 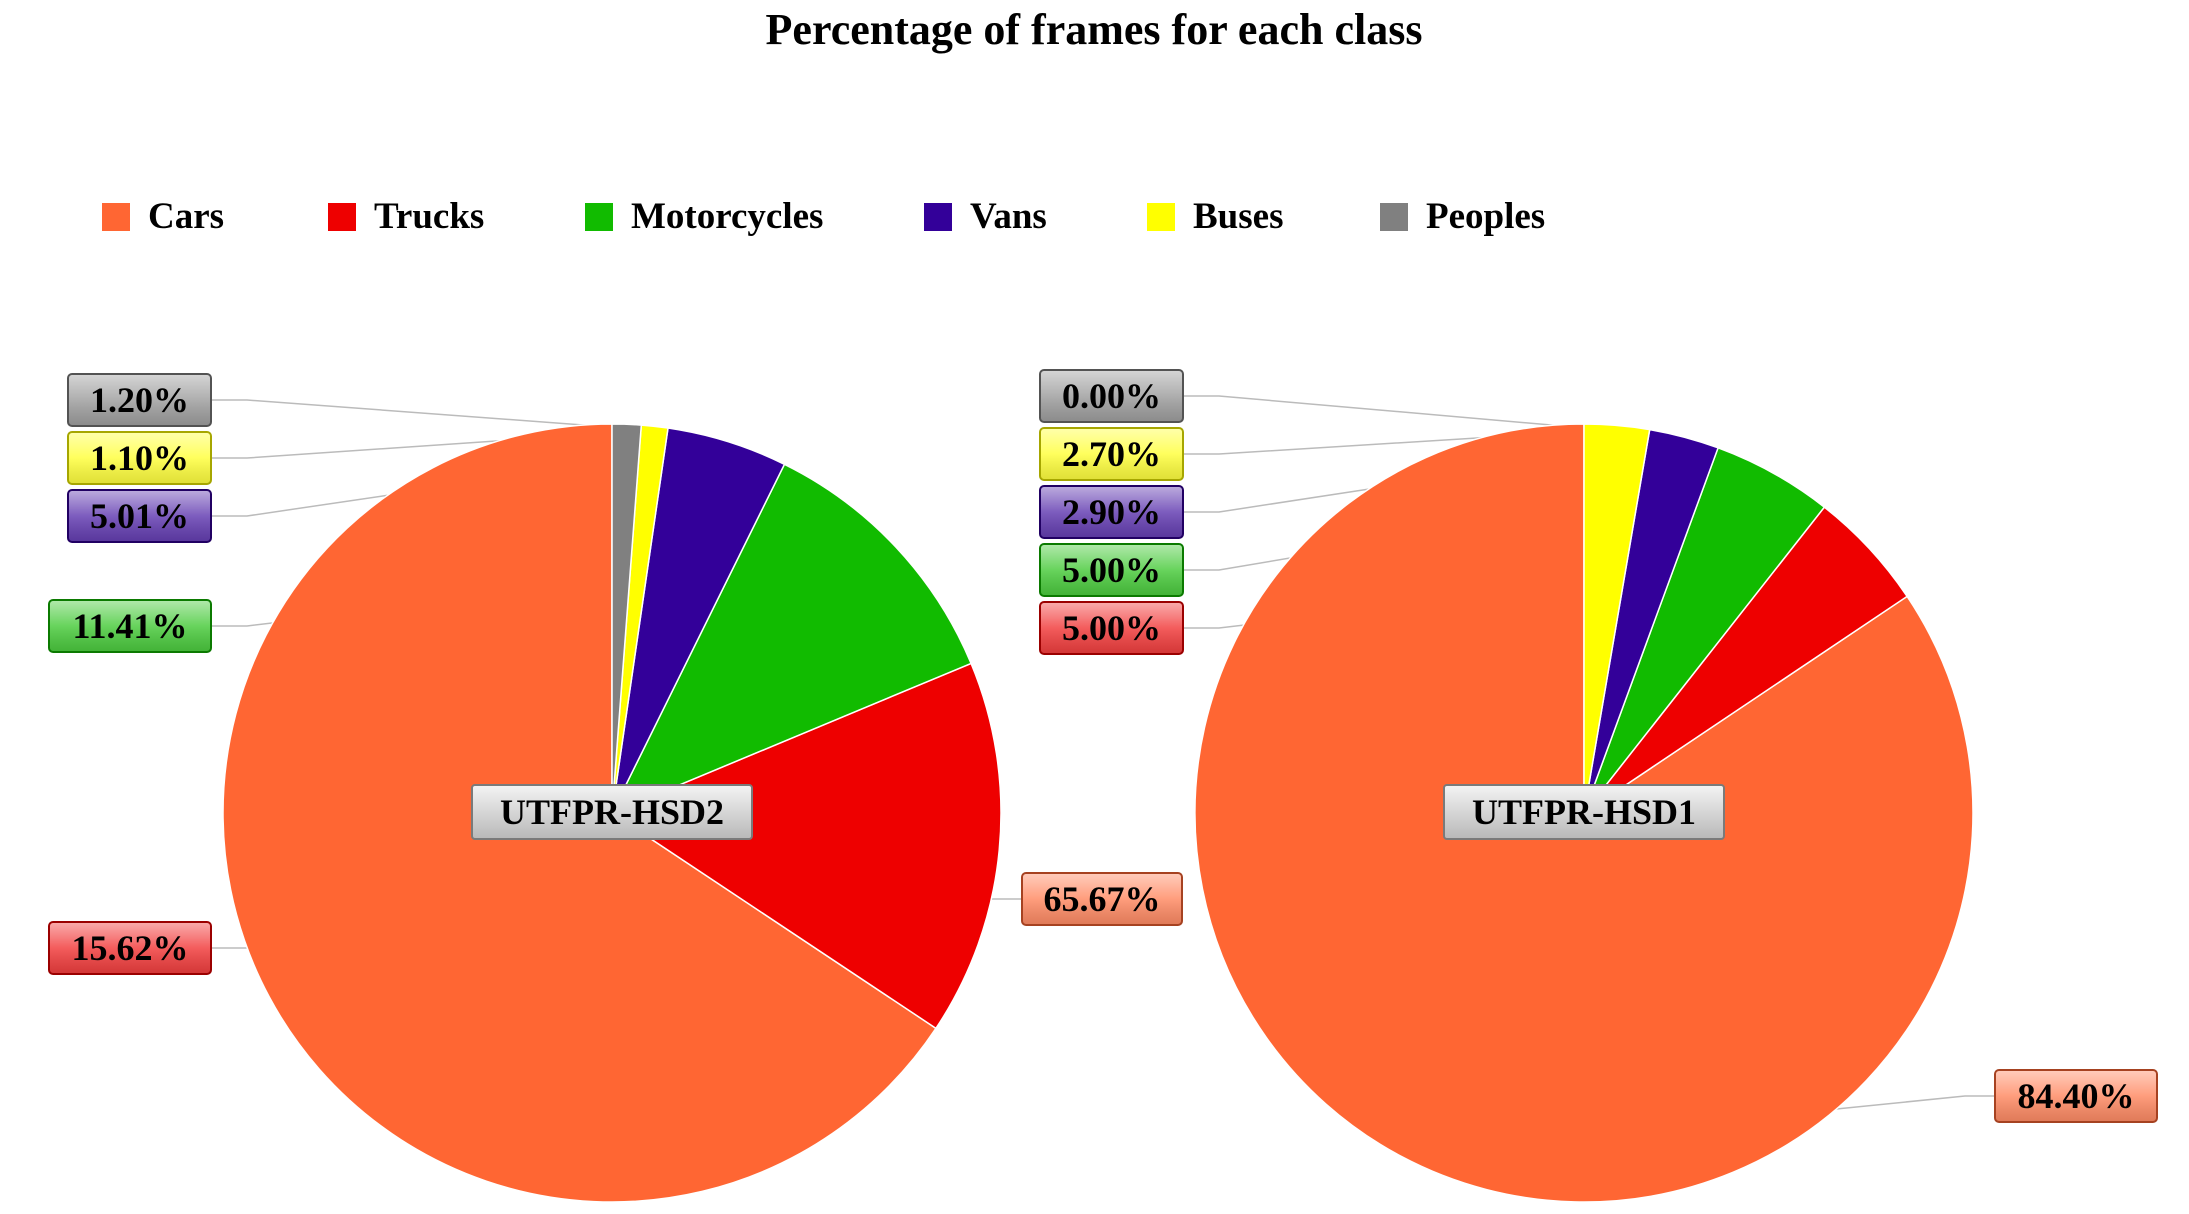 I want to click on slice-value-label: 2.70%, so click(x=1111, y=454).